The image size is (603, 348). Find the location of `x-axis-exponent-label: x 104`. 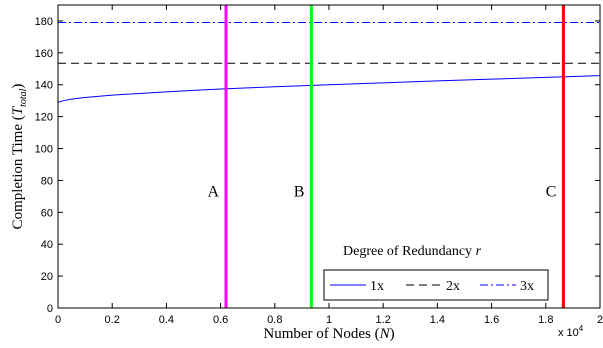

x-axis-exponent-label: x 104 is located at coordinates (571, 331).